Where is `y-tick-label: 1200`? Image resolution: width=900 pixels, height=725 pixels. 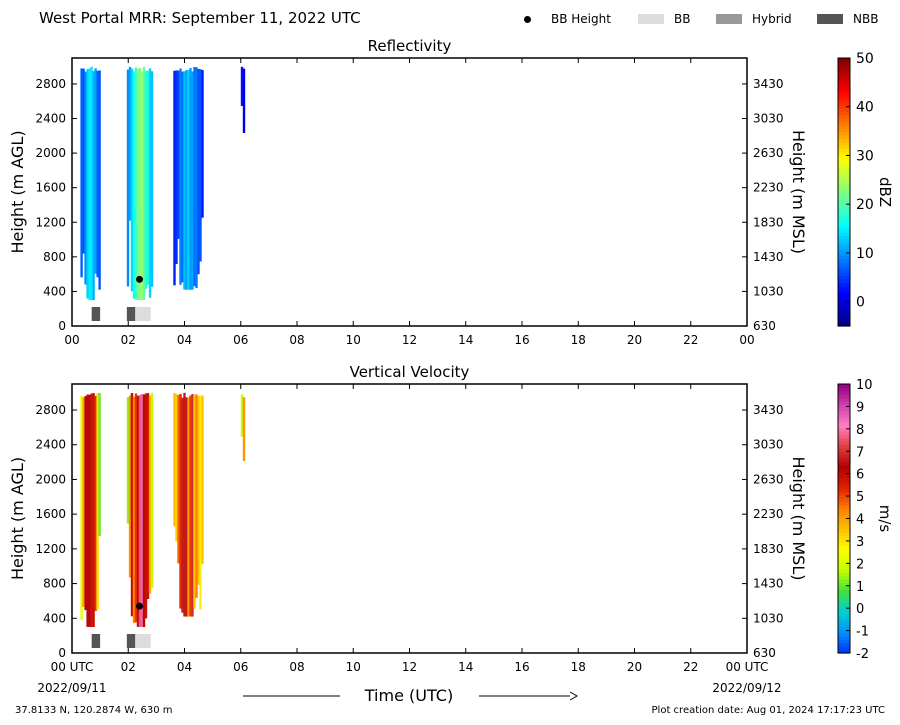
y-tick-label: 1200 is located at coordinates (50, 549).